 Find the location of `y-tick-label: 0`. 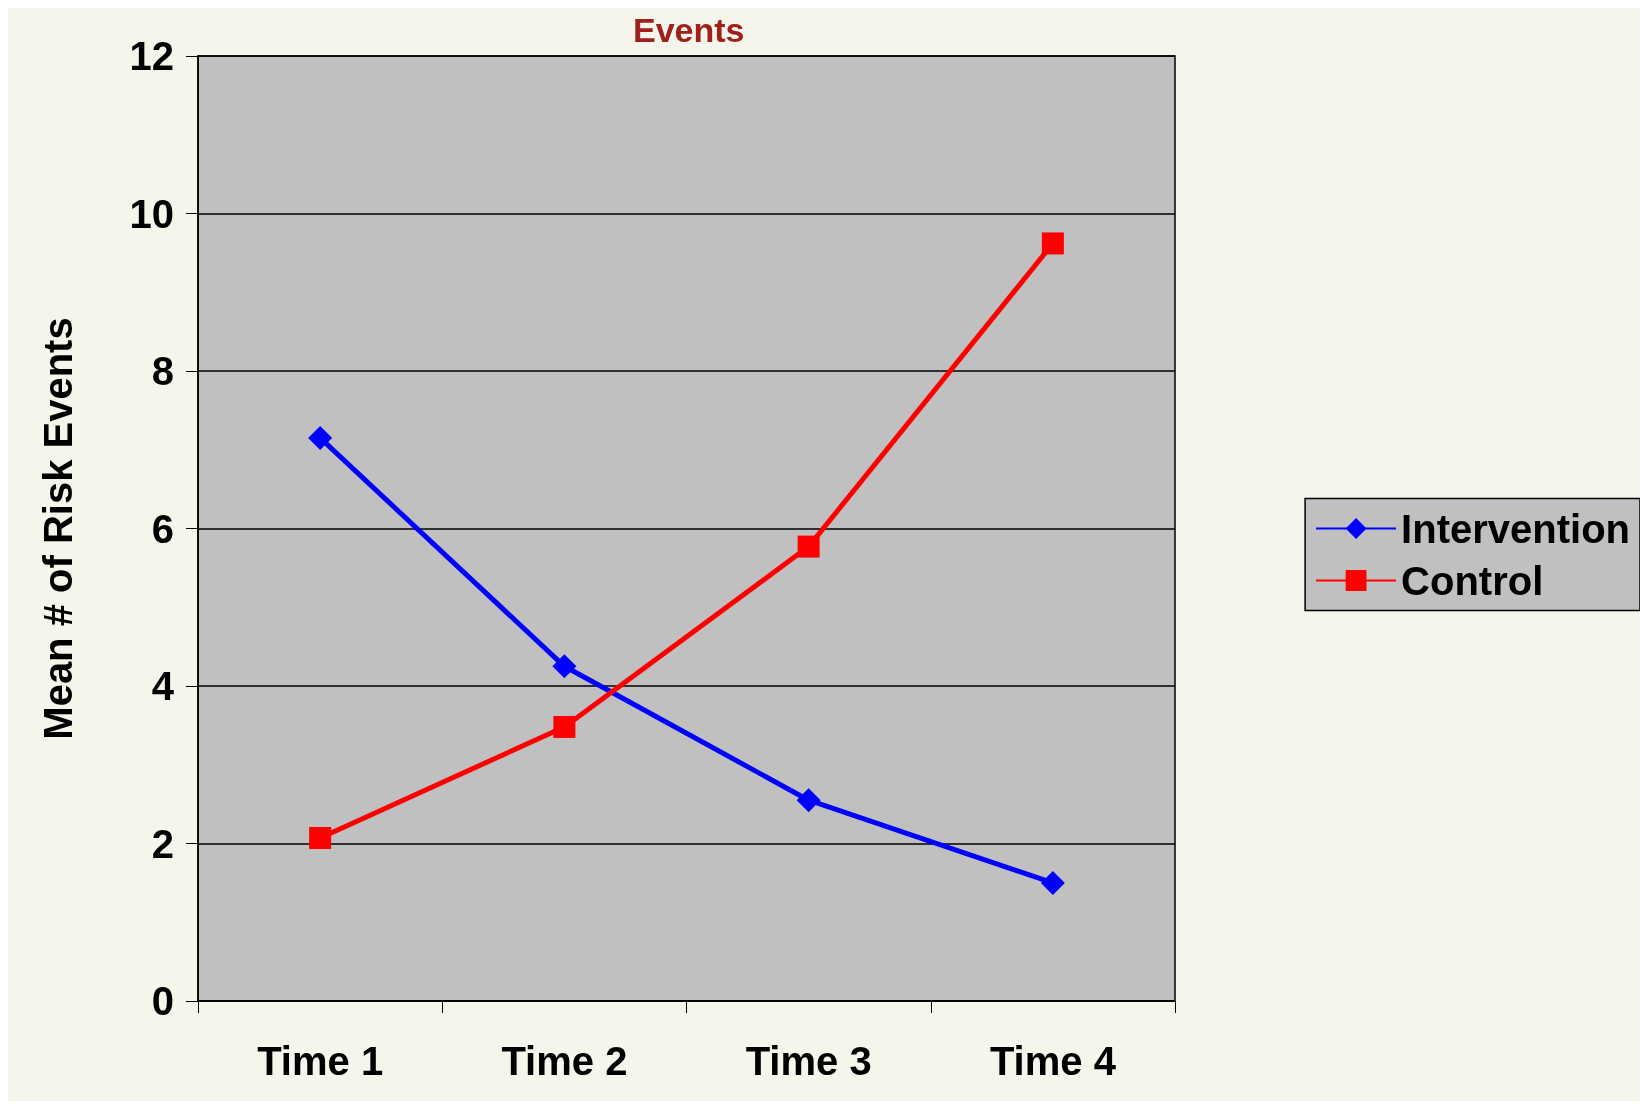

y-tick-label: 0 is located at coordinates (162, 1001).